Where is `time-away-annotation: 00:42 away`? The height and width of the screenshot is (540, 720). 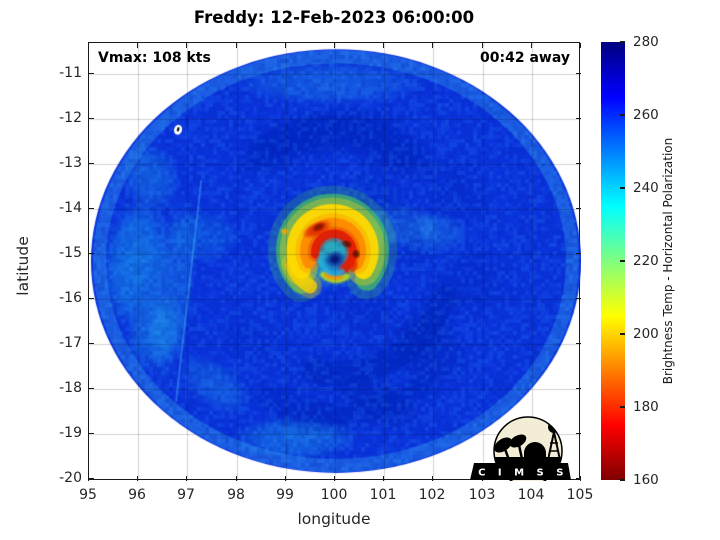
time-away-annotation: 00:42 away is located at coordinates (525, 58).